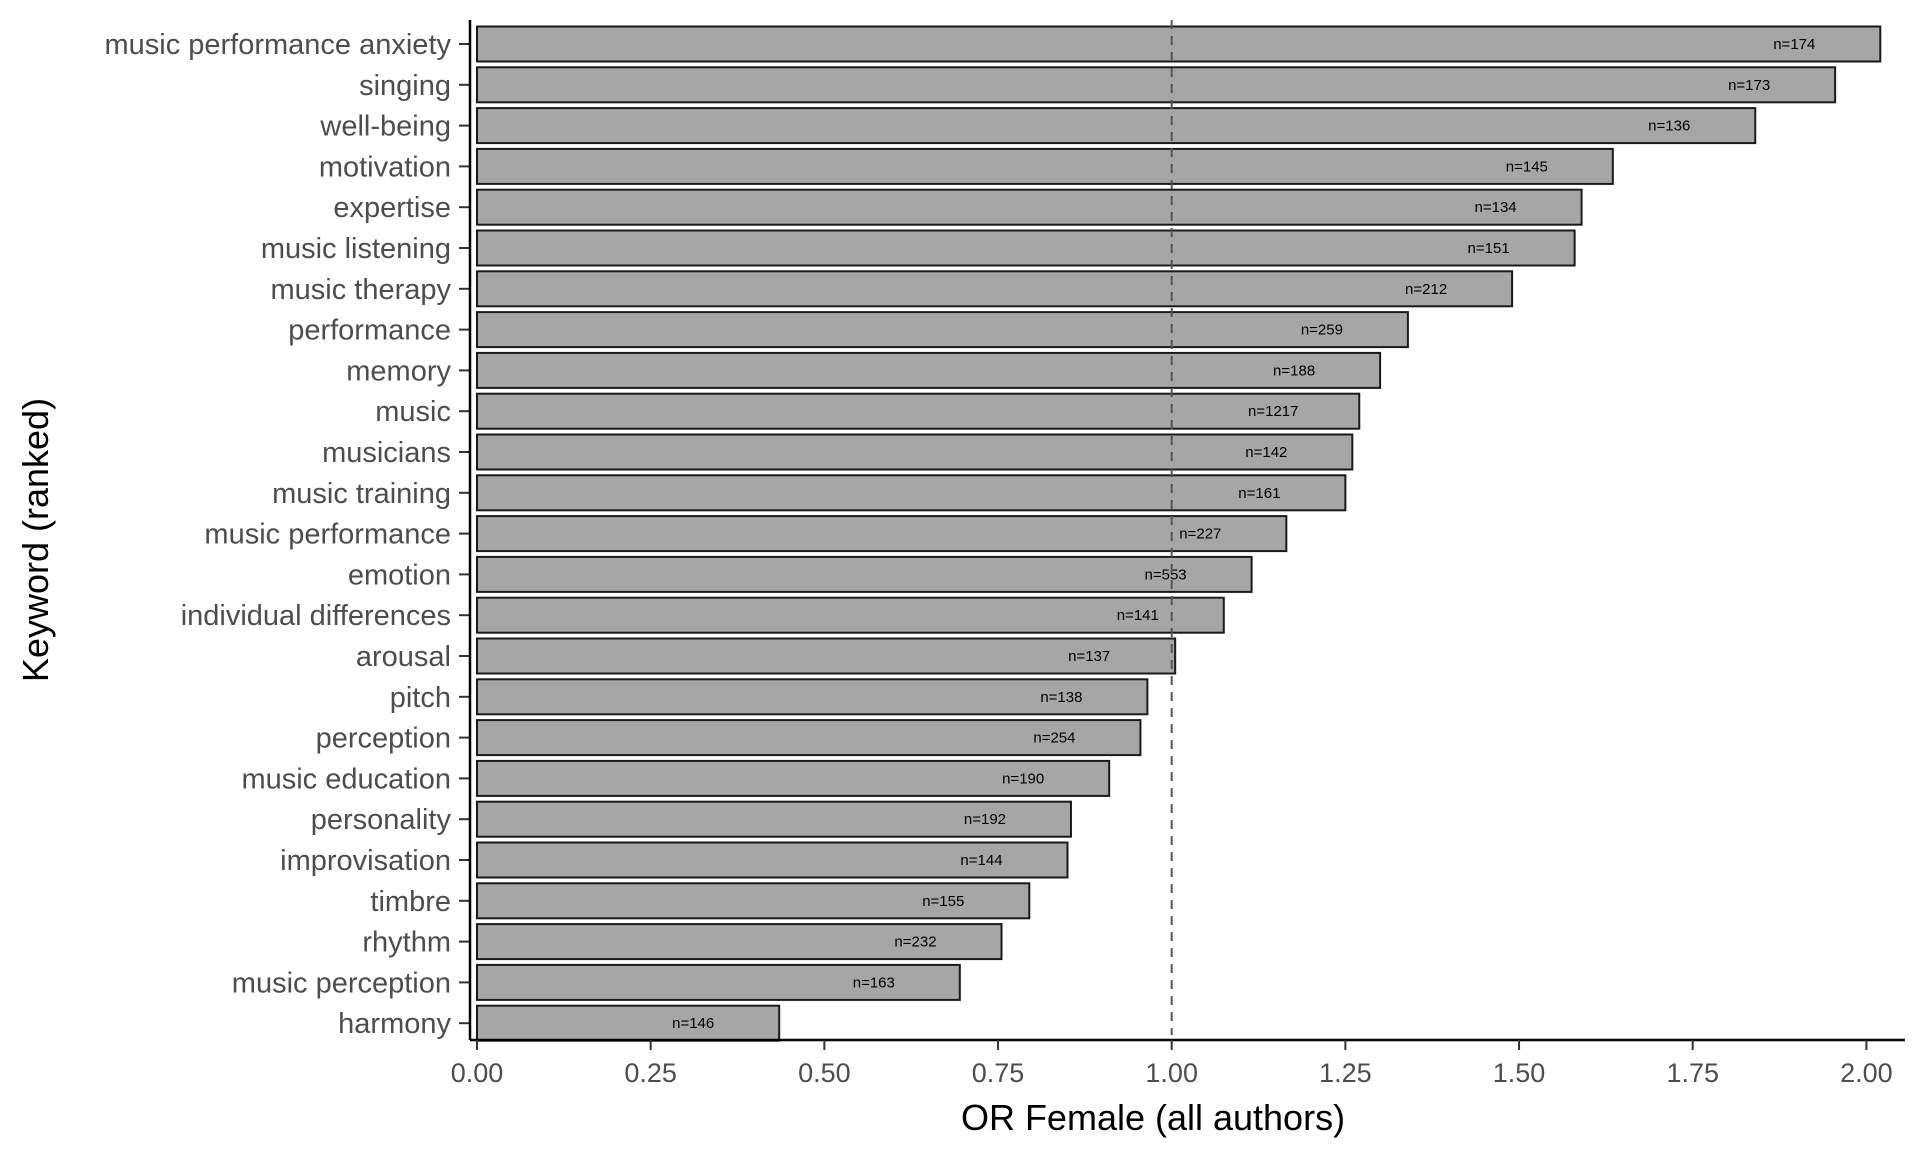 The image size is (1920, 1152). What do you see at coordinates (1345, 1073) in the screenshot?
I see `x-tick-label: 1.25` at bounding box center [1345, 1073].